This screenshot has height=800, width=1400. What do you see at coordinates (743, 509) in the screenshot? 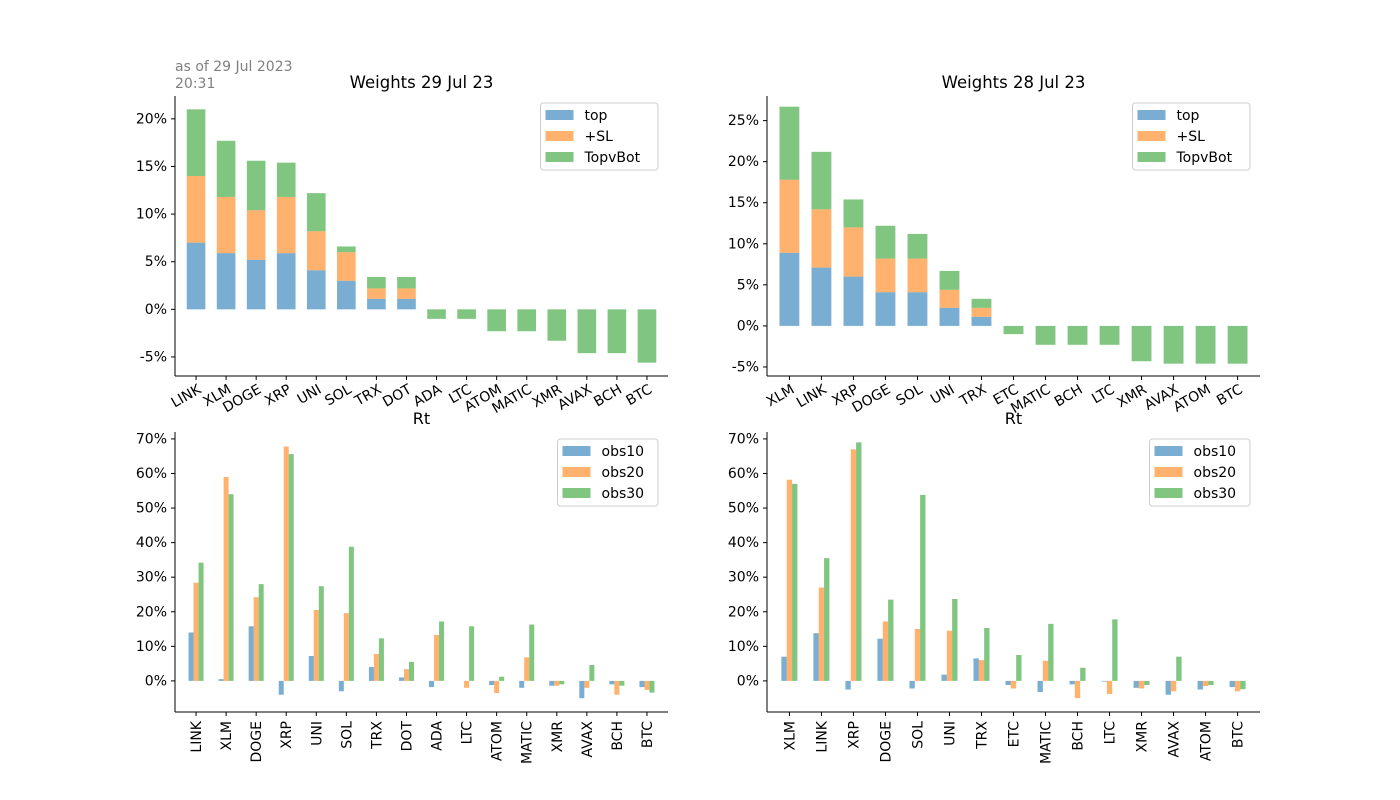
I see `y-tick-label: 50%` at bounding box center [743, 509].